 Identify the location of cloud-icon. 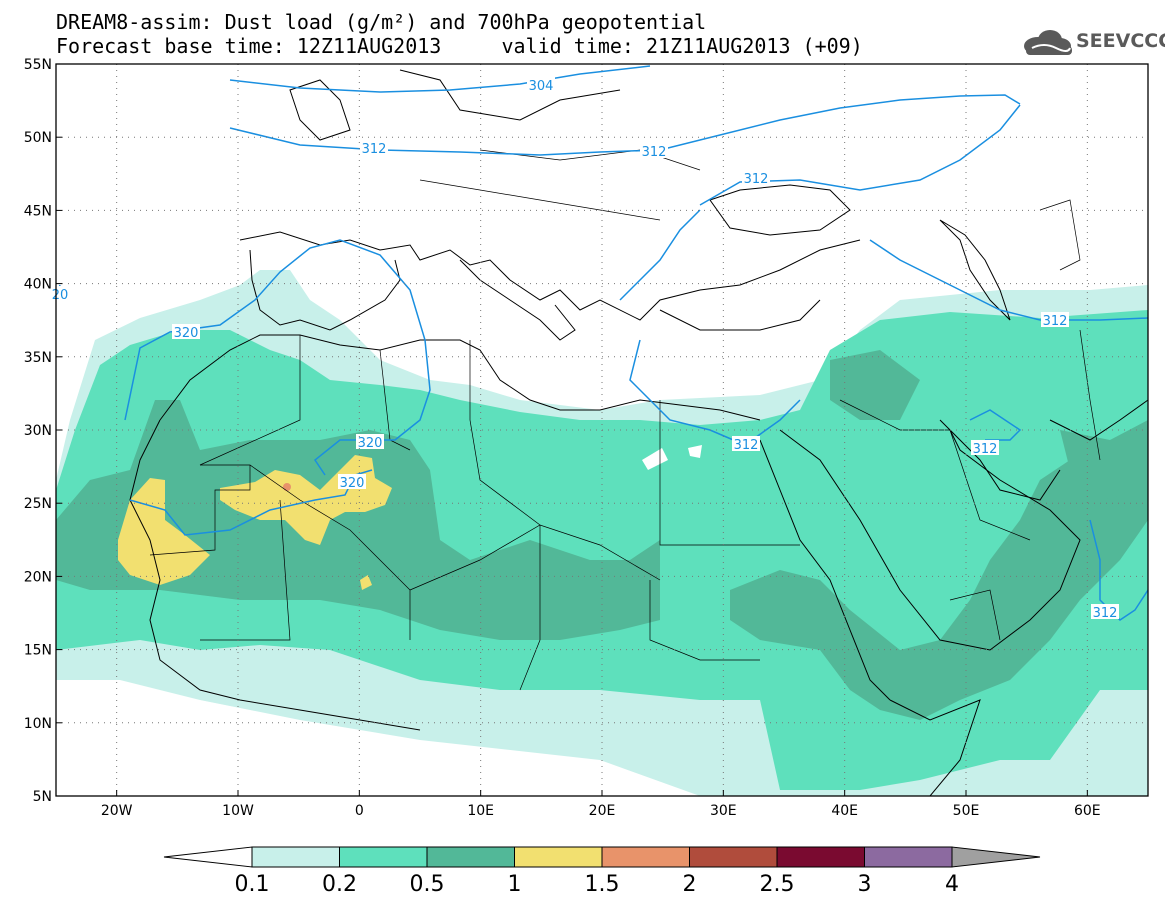
(1048, 42).